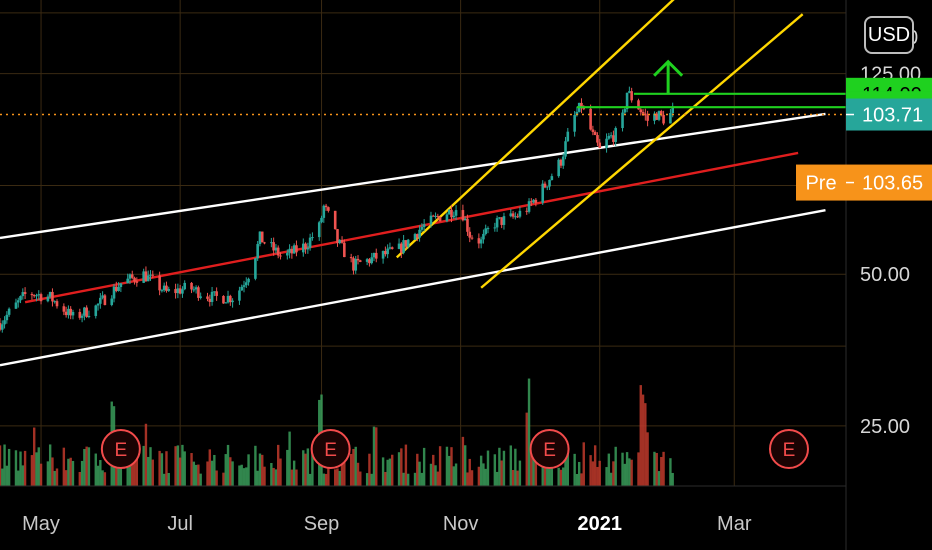 The image size is (932, 550). Describe the element at coordinates (599, 524) in the screenshot. I see `x-tick-label: 2021` at that location.